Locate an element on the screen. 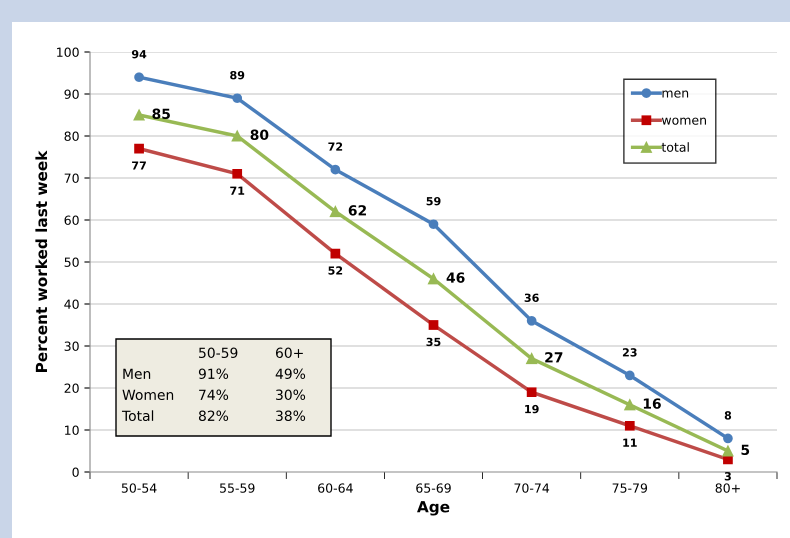 This screenshot has height=538, width=790. y-tick-label: 90 is located at coordinates (71, 94).